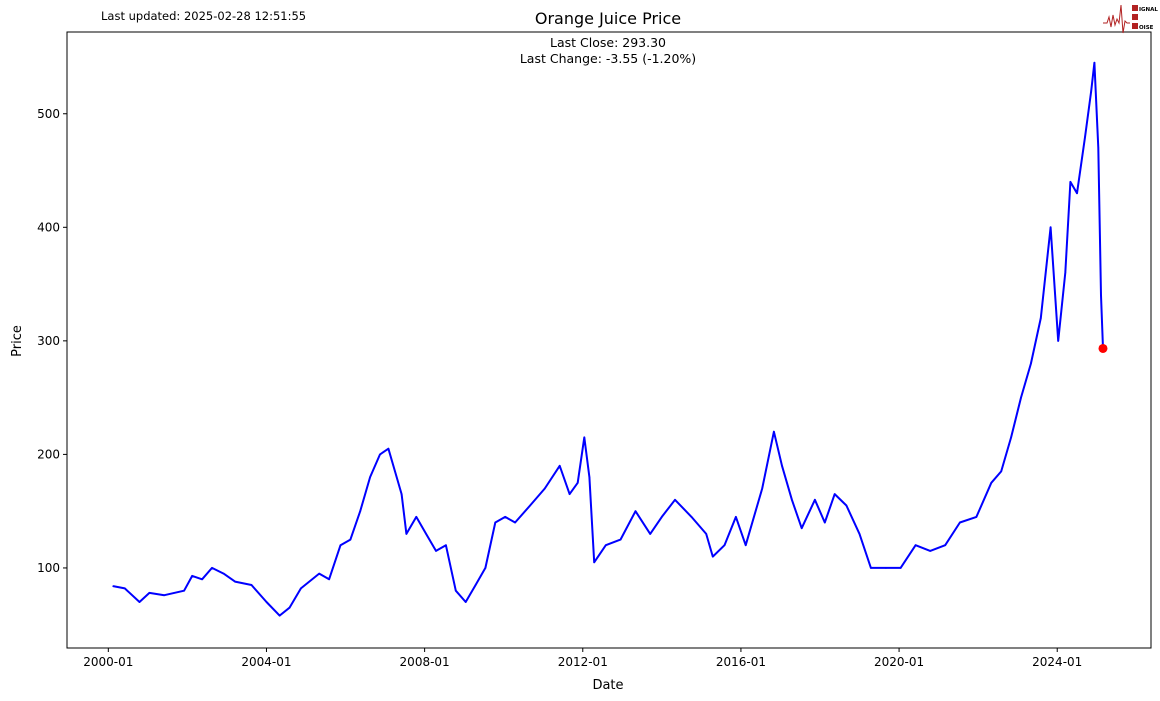 This screenshot has height=701, width=1160. Describe the element at coordinates (48, 568) in the screenshot. I see `y-tick-label: 100` at that location.